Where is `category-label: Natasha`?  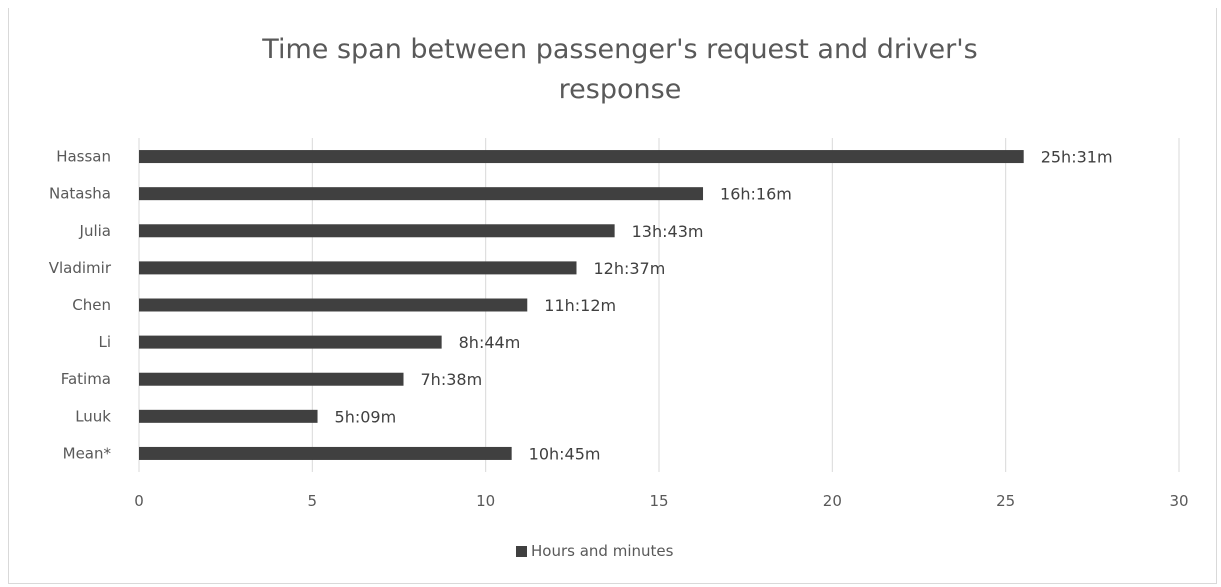
category-label: Natasha is located at coordinates (80, 194).